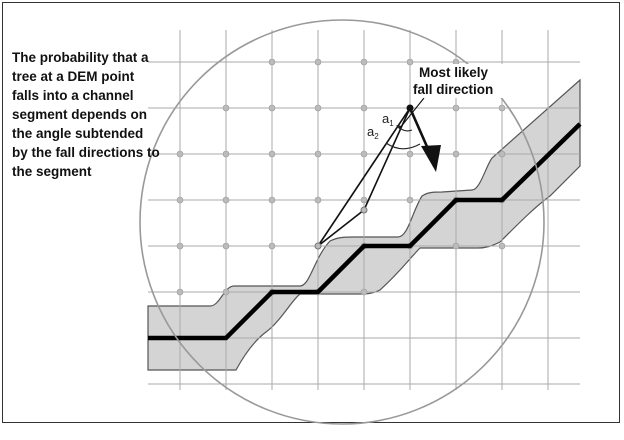 Image resolution: width=624 pixels, height=440 pixels. I want to click on fall-direction-label-line2: fall direction, so click(453, 89).